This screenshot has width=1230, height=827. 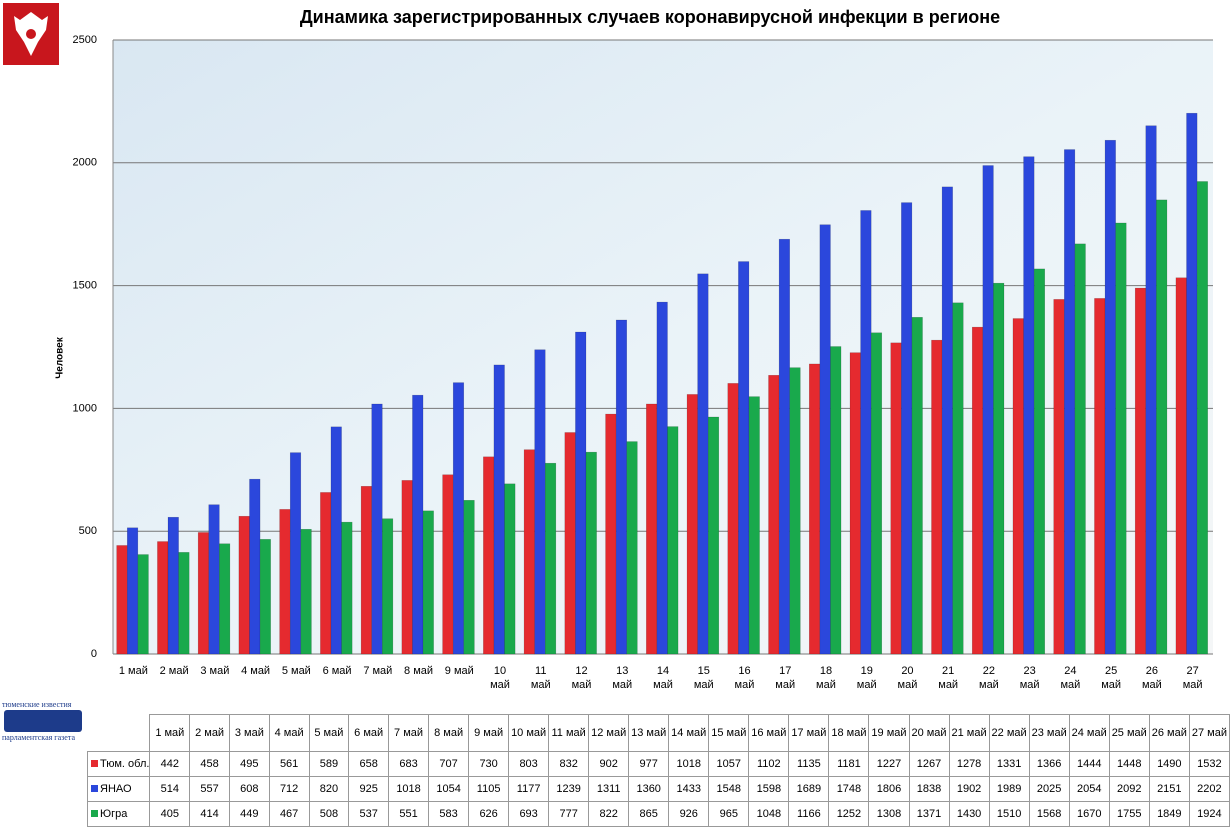 What do you see at coordinates (689, 764) in the screenshot?
I see `value-cell: 1018` at bounding box center [689, 764].